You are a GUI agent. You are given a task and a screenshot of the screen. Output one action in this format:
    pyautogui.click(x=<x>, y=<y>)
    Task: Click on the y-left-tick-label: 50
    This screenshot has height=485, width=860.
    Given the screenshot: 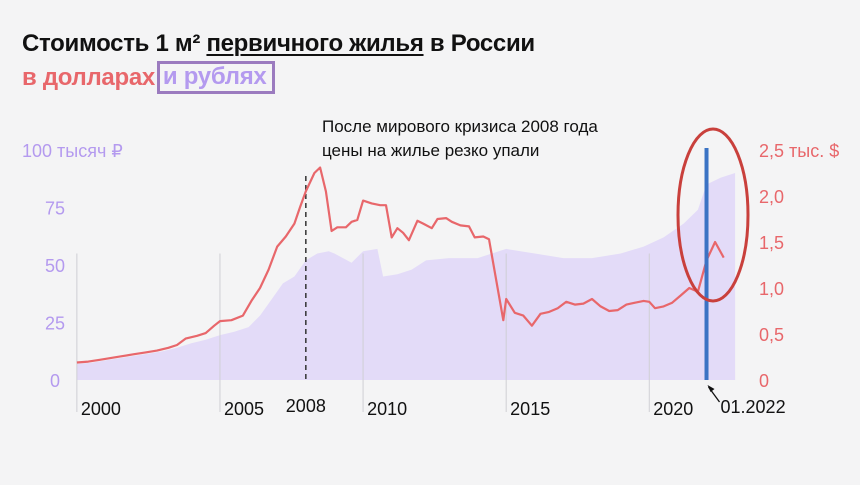 What is the action you would take?
    pyautogui.click(x=55, y=266)
    